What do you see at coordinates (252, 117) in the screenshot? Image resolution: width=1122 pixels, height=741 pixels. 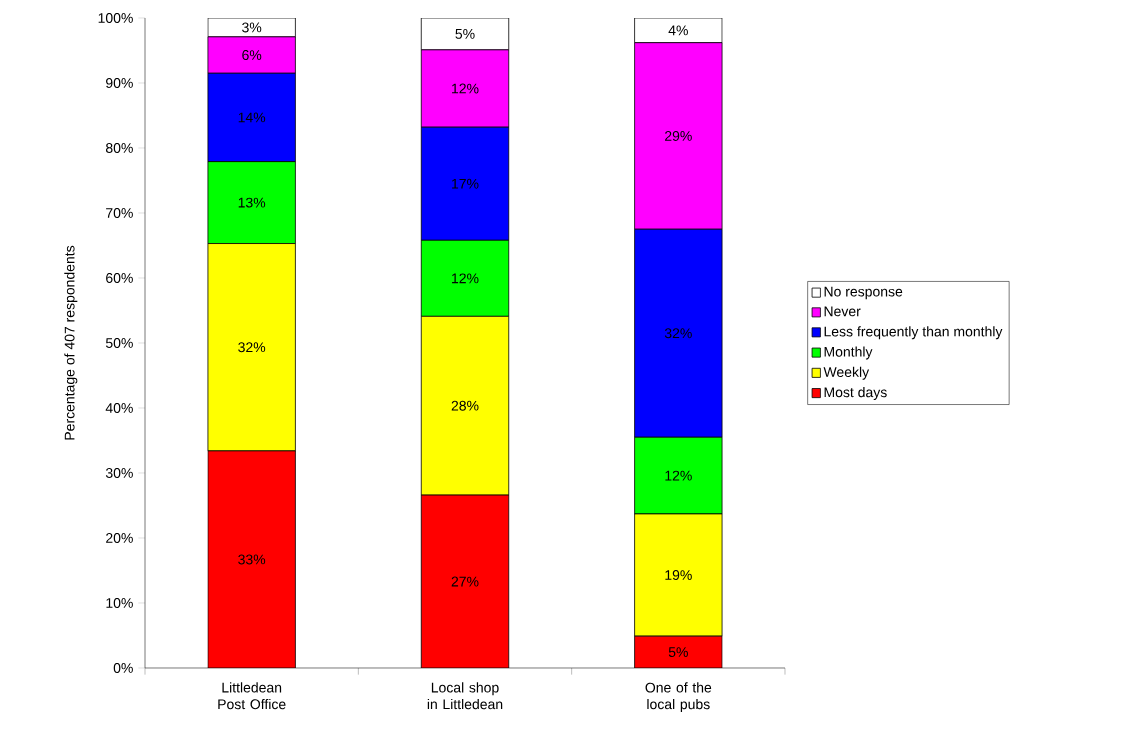 I see `data-label: 14%` at bounding box center [252, 117].